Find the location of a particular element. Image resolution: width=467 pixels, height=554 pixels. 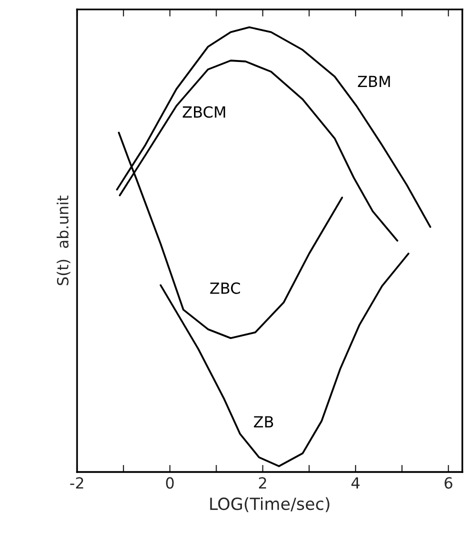

x-tick-label: 2 is located at coordinates (262, 482).